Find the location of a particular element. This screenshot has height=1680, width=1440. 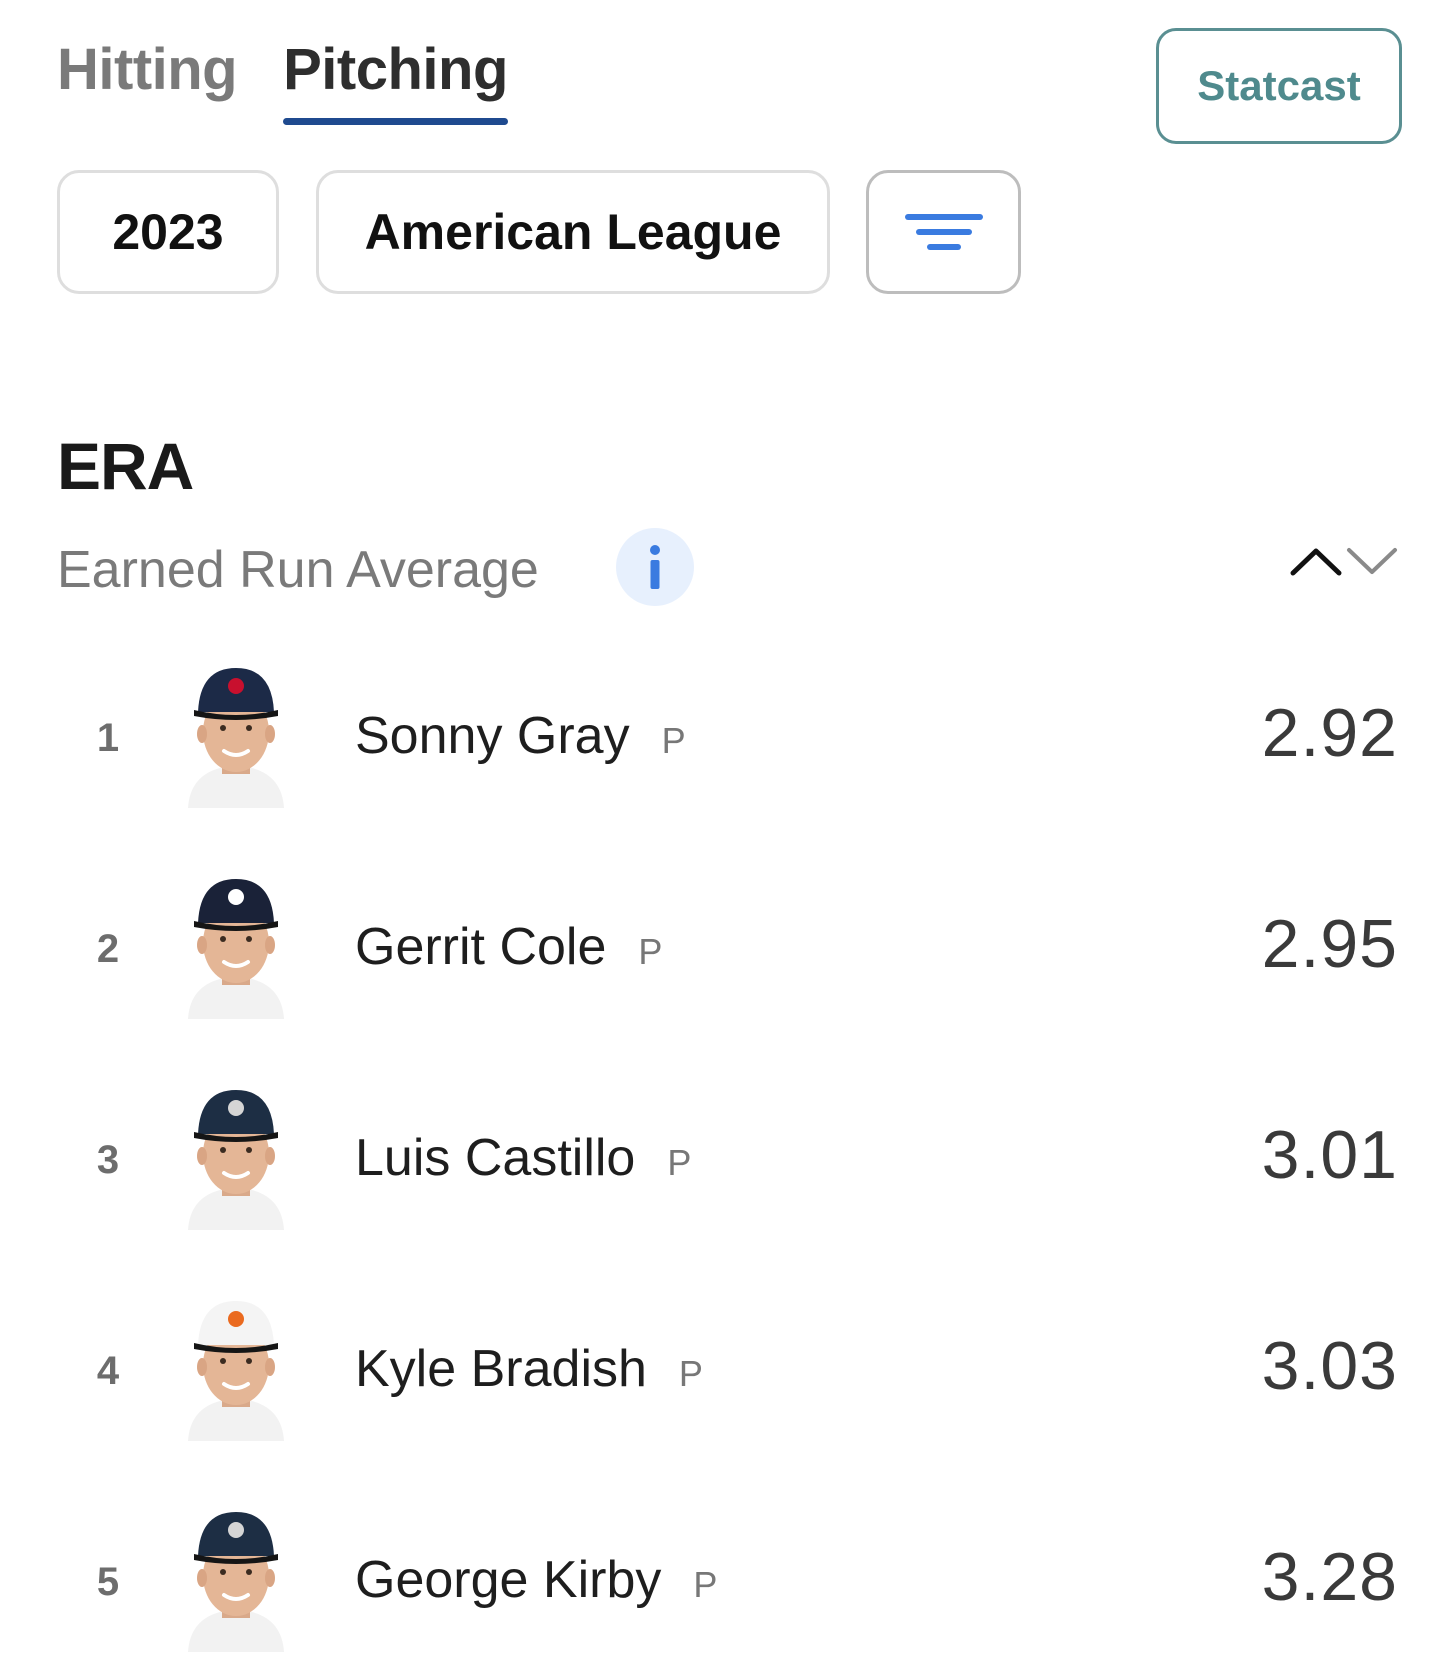

player-name-group: Kyle Bradish P is located at coordinates (529, 1369).